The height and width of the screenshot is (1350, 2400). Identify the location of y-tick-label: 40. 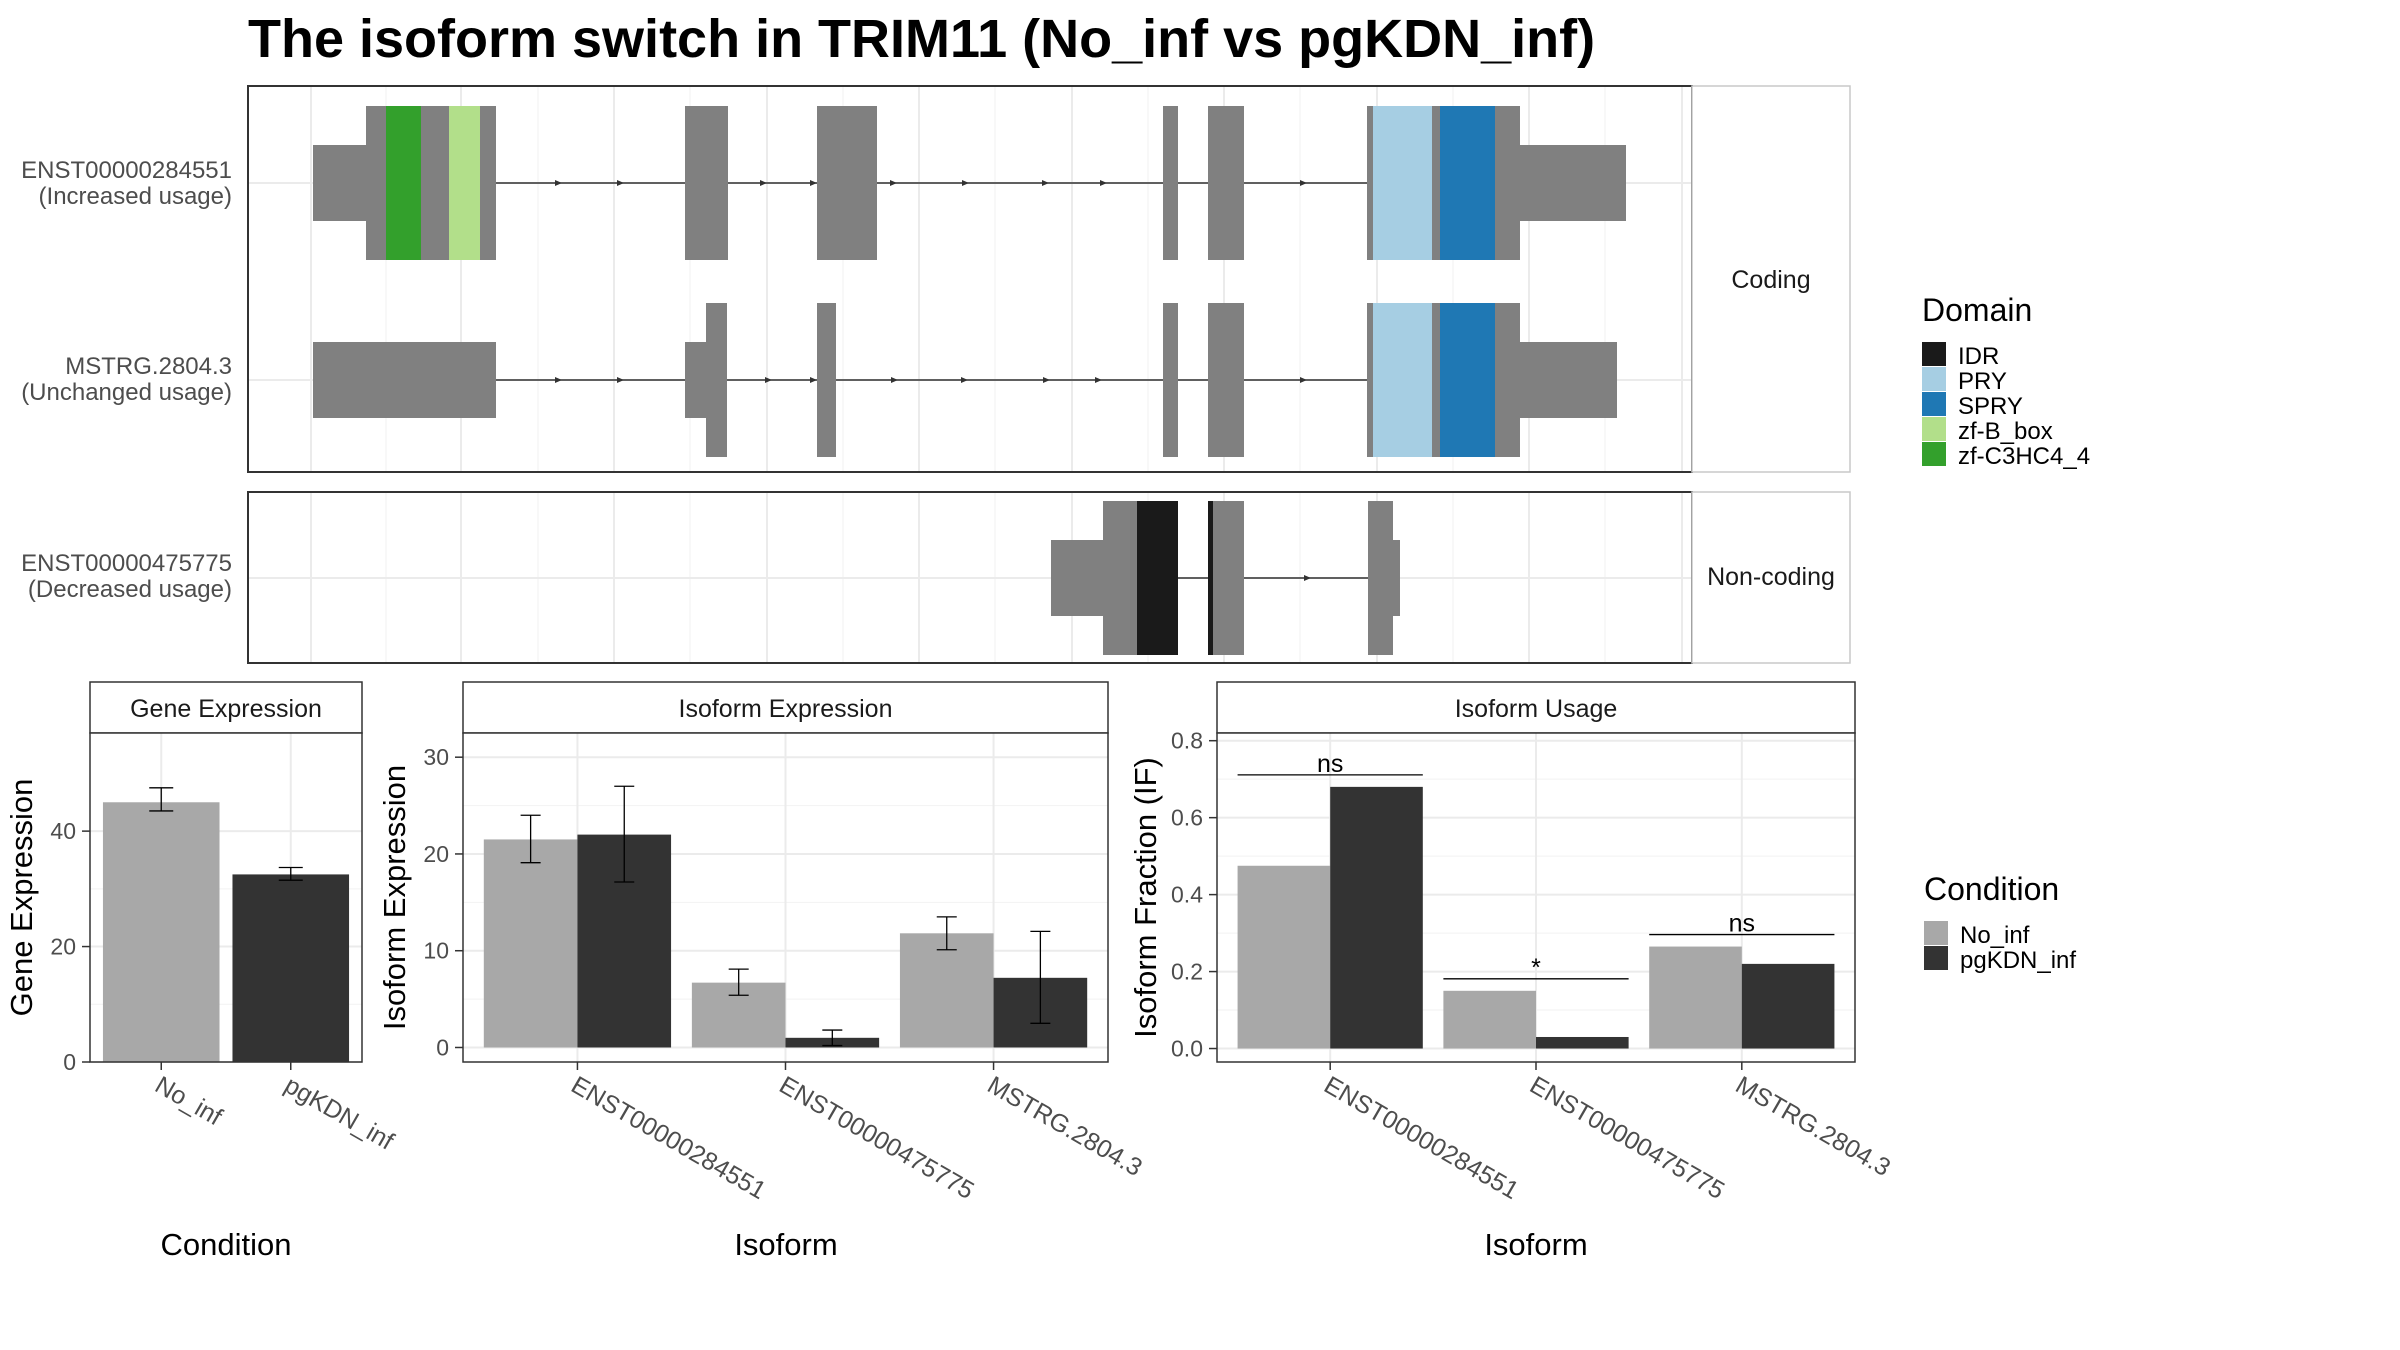
(63, 831).